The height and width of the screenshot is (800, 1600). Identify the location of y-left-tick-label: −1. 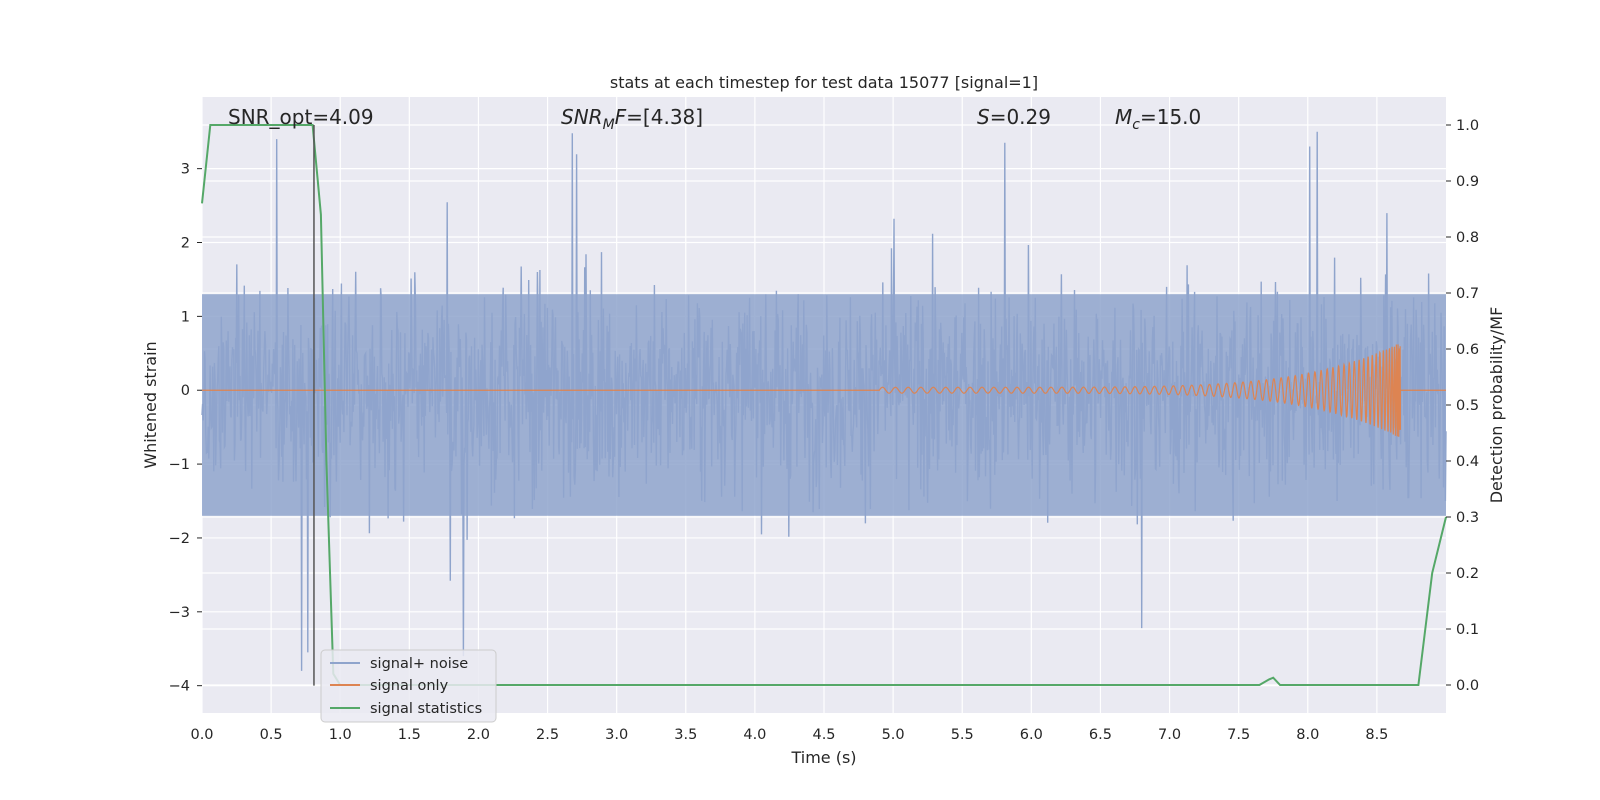
(179, 465).